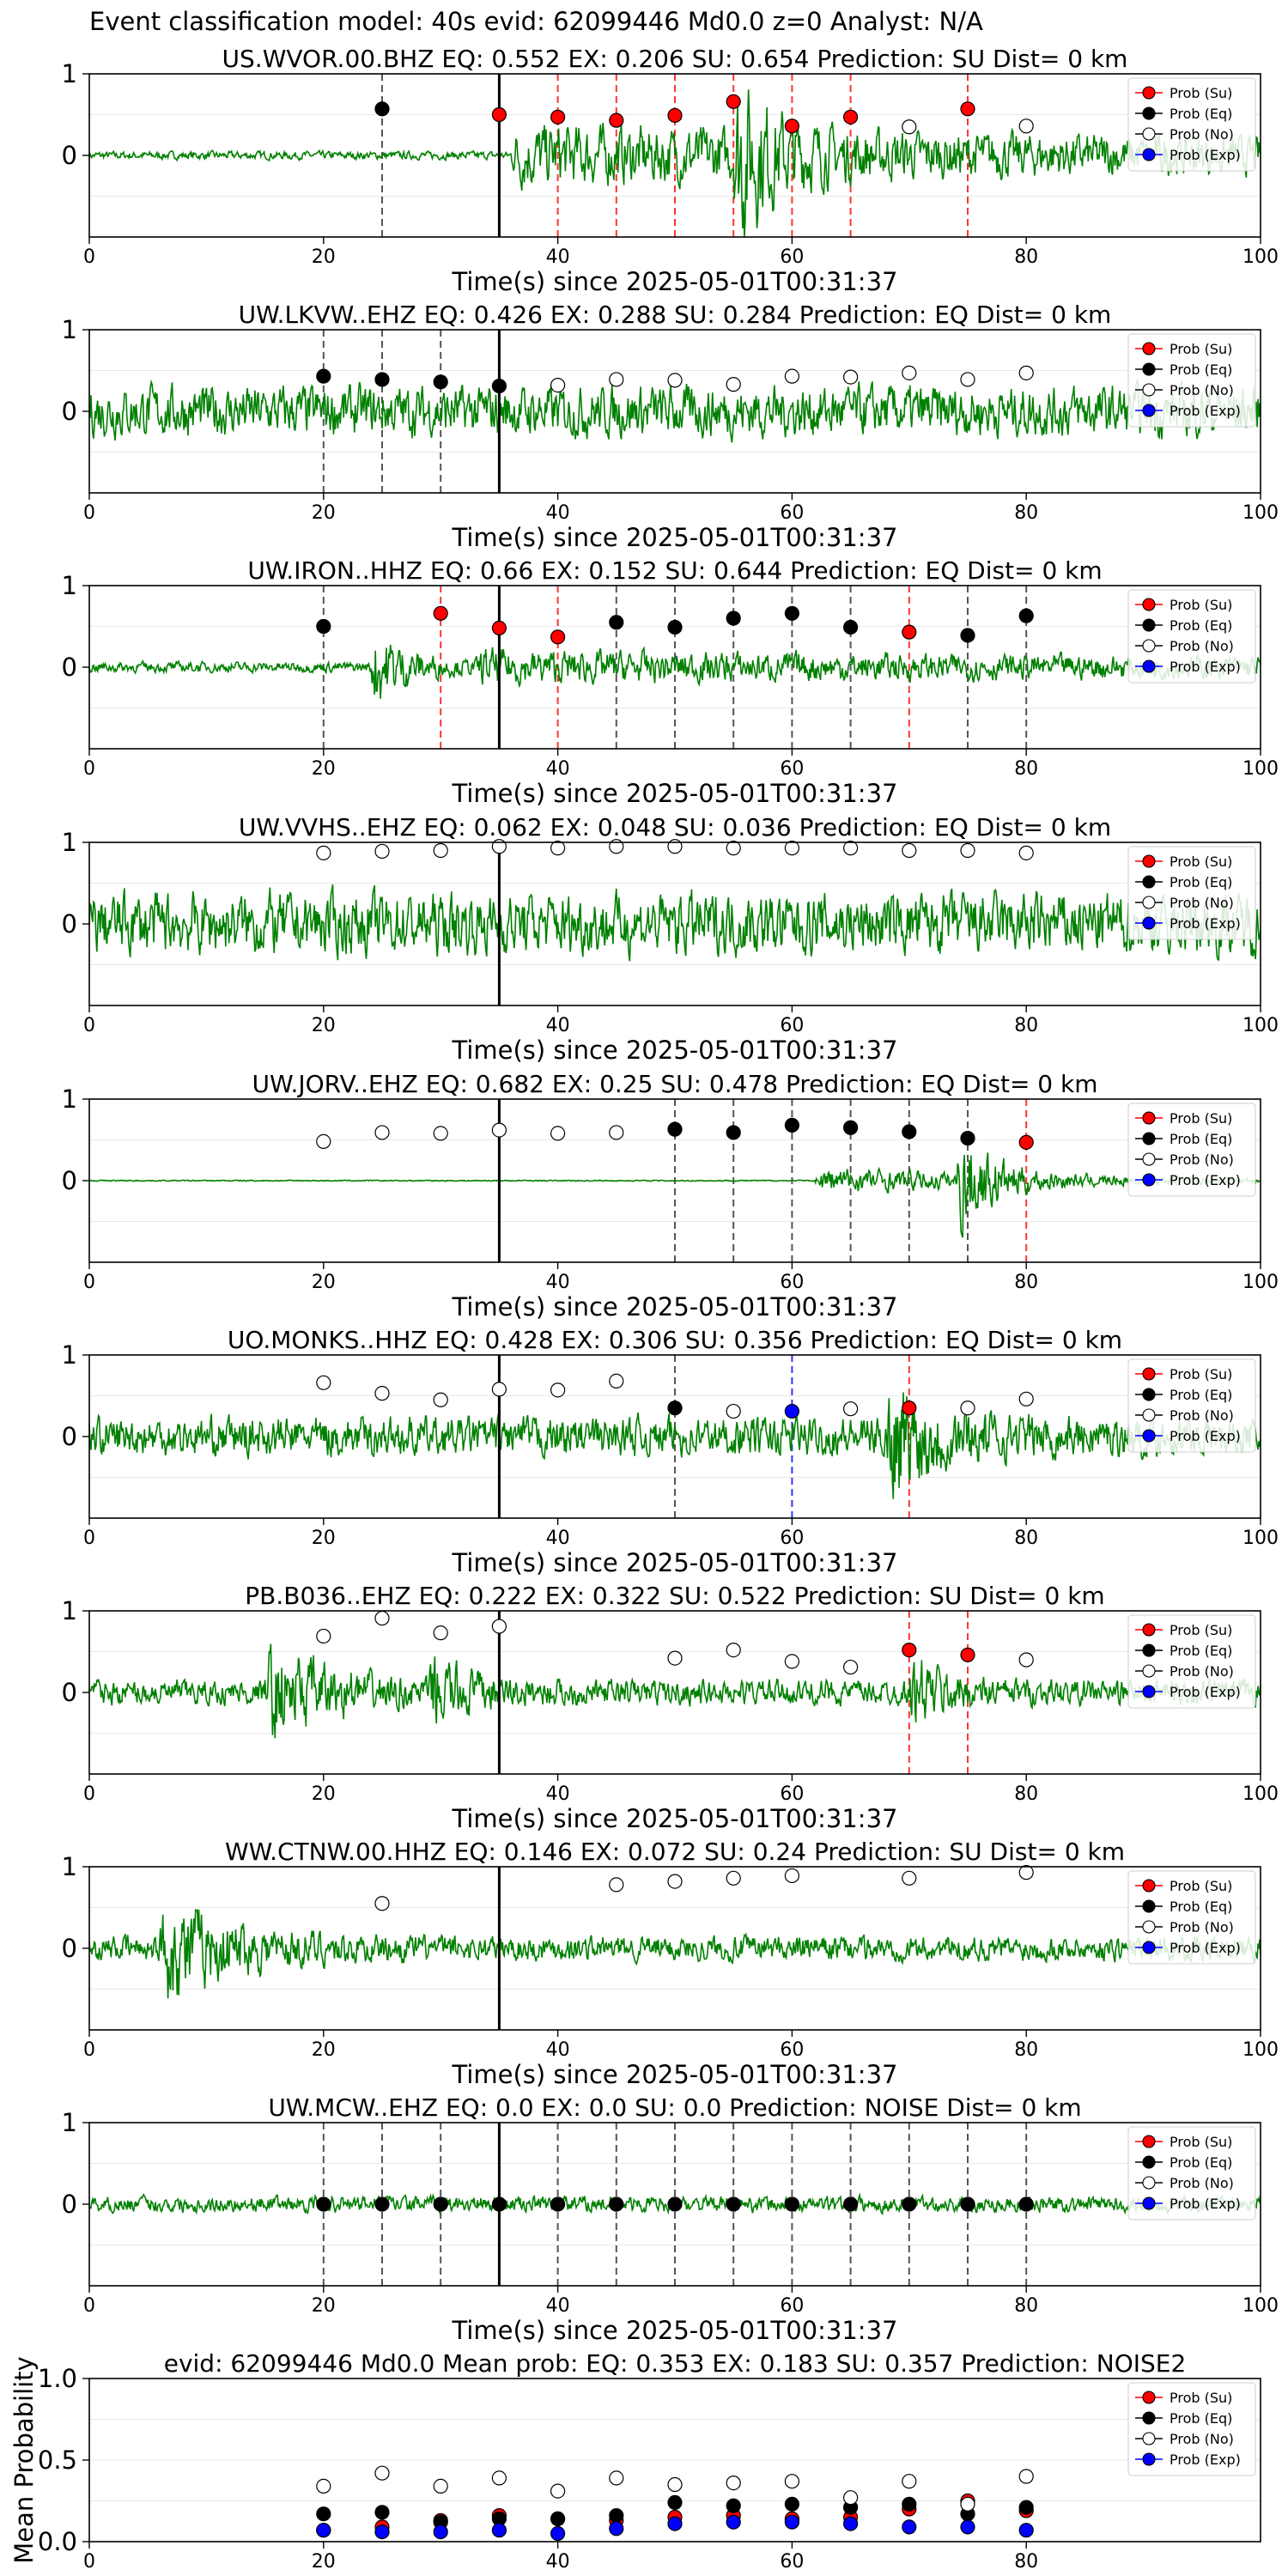  I want to click on legend-marker-eq, so click(1149, 1138).